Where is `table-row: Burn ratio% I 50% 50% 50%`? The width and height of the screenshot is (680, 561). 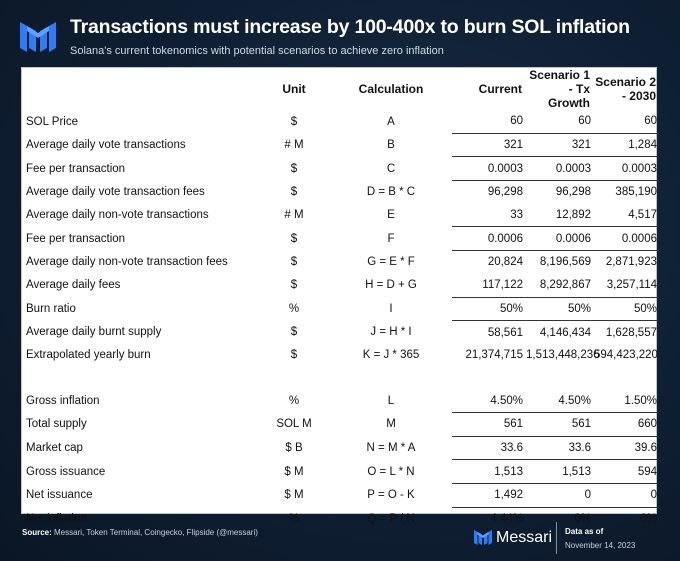 table-row: Burn ratio% I 50% 50% 50% is located at coordinates (340, 308).